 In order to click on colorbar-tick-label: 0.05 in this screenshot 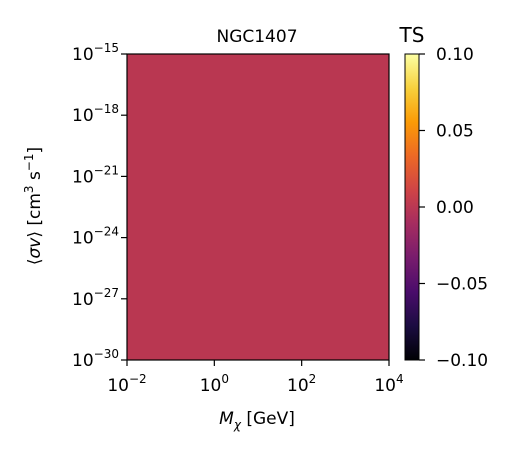, I will do `click(455, 132)`.